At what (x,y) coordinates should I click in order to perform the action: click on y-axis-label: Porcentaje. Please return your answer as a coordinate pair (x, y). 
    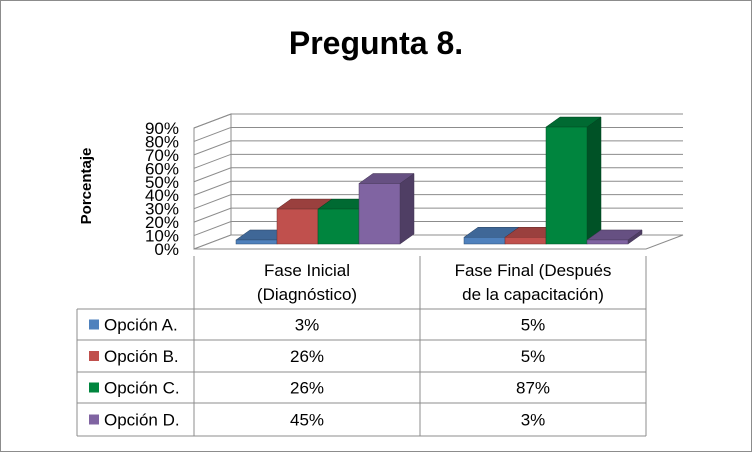
    Looking at the image, I should click on (86, 186).